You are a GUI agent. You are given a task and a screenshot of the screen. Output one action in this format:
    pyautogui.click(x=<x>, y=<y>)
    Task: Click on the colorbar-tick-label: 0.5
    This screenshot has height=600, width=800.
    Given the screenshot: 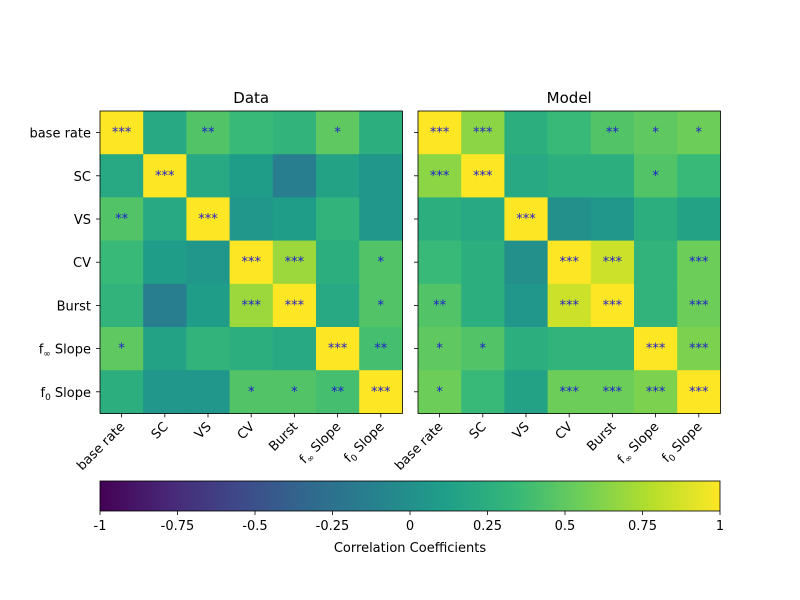 What is the action you would take?
    pyautogui.click(x=565, y=526)
    